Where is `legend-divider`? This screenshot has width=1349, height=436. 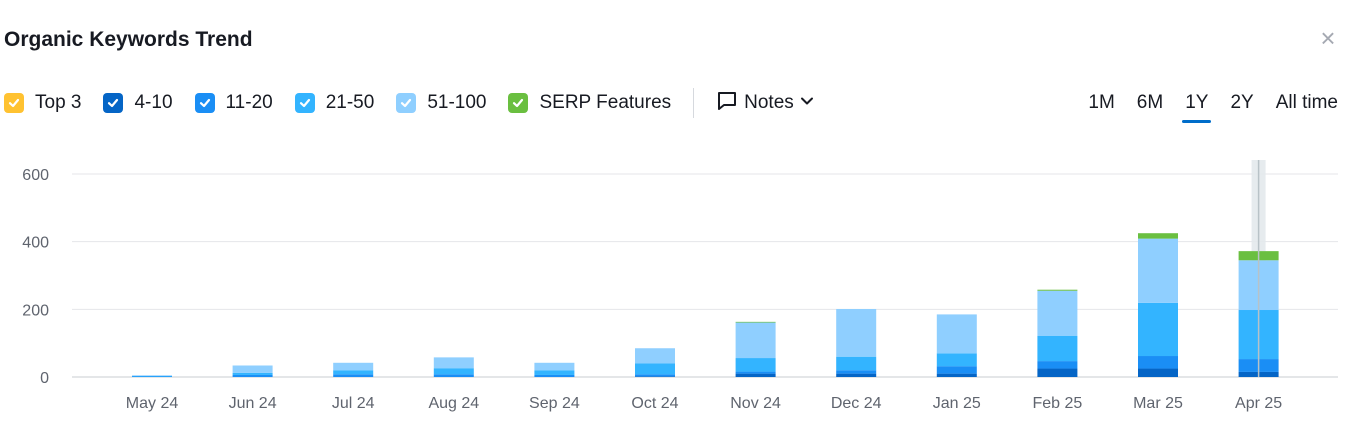 legend-divider is located at coordinates (694, 103).